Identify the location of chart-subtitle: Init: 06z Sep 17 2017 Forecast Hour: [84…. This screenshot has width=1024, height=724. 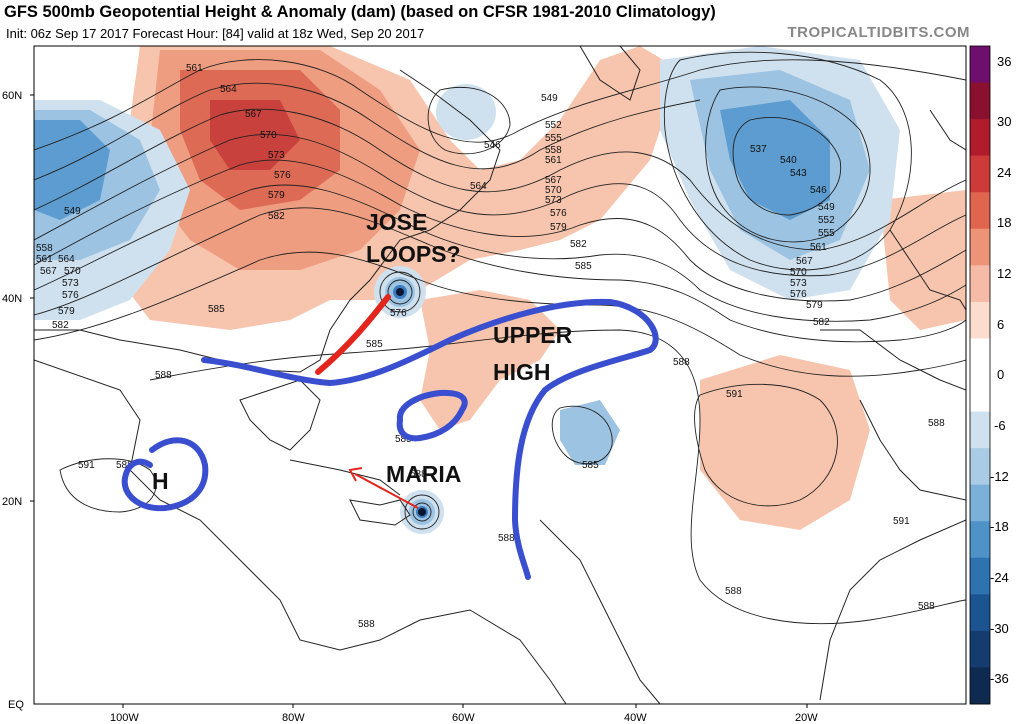
(215, 33).